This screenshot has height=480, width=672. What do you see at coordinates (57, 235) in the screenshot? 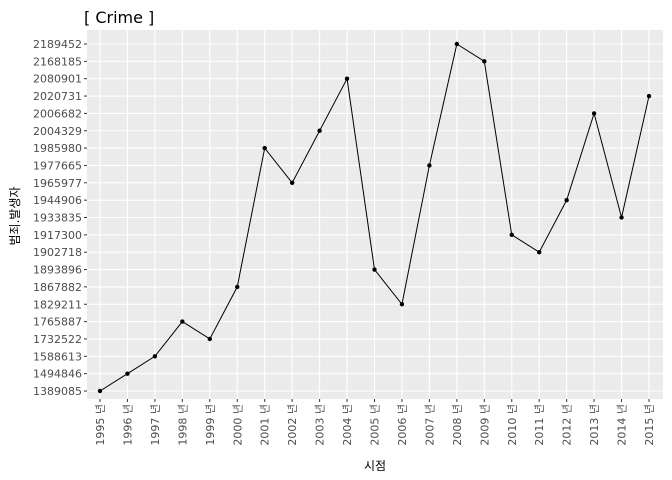
I see `y-tick-label: 1917300` at bounding box center [57, 235].